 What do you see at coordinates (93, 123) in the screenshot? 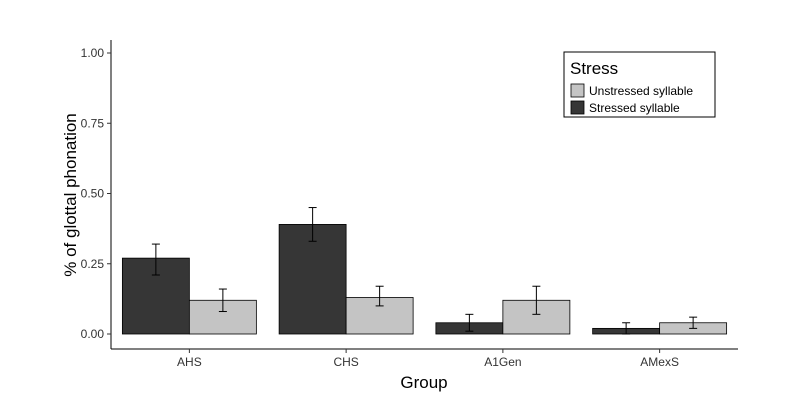
I see `y-tick-label: 0.75` at bounding box center [93, 123].